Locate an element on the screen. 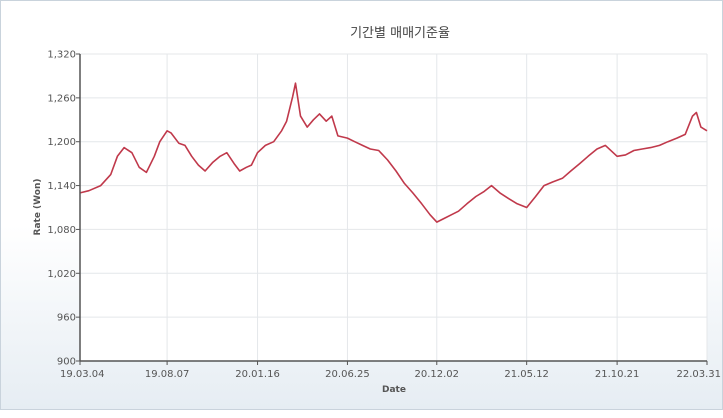  y-tick-label: 1,080 is located at coordinates (61, 230).